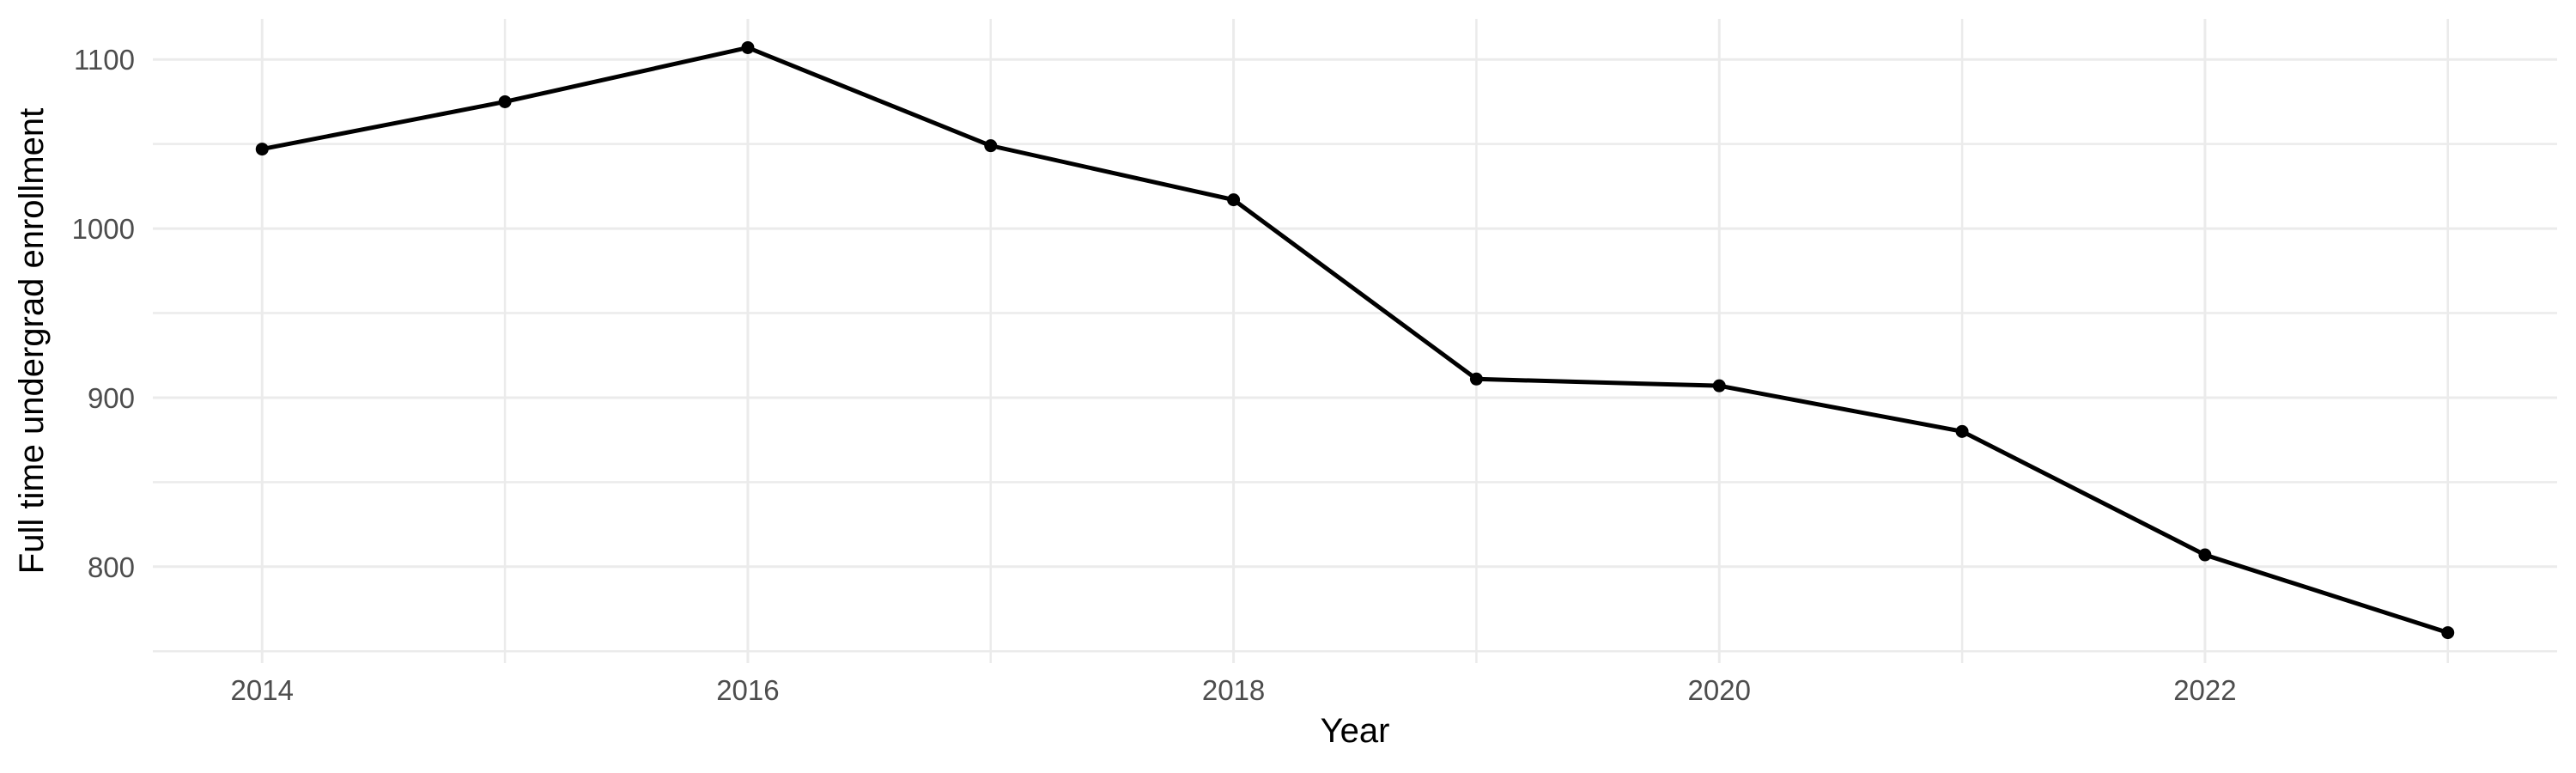 This screenshot has height=773, width=2576. What do you see at coordinates (1719, 690) in the screenshot?
I see `x-tick-label: 2020` at bounding box center [1719, 690].